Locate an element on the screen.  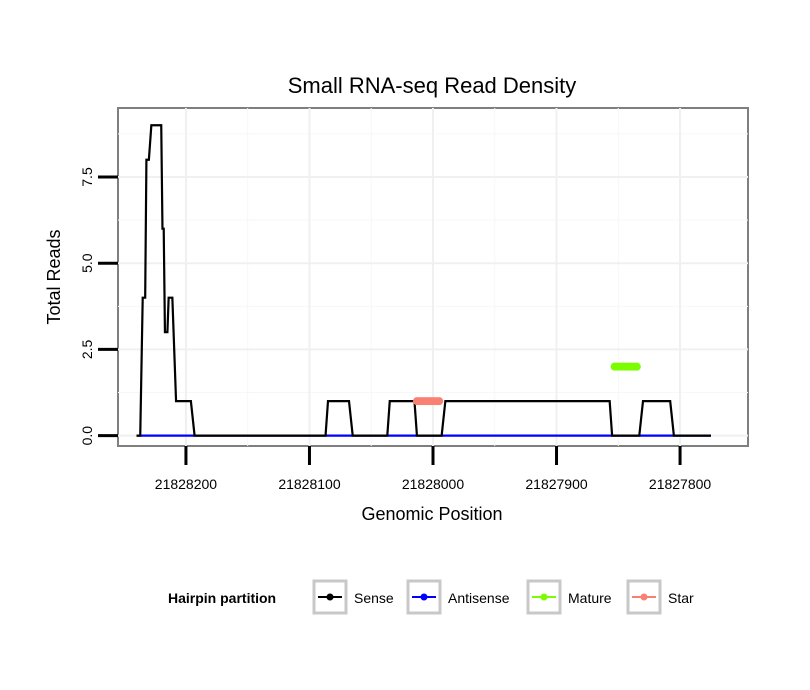
y-axis-label: Total Reads is located at coordinates (54, 276).